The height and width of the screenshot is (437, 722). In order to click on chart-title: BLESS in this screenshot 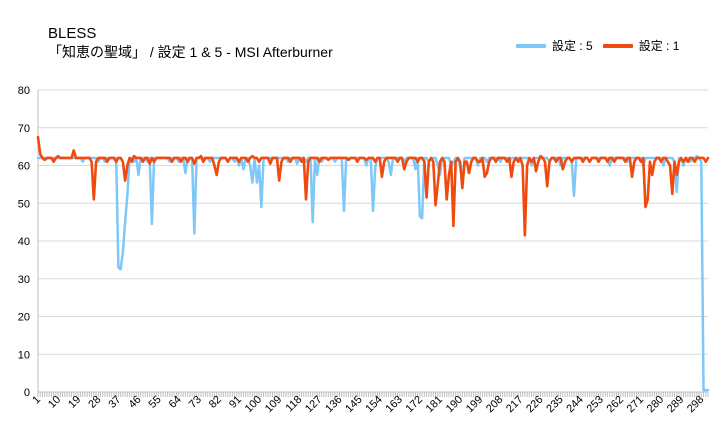, I will do `click(72, 33)`.